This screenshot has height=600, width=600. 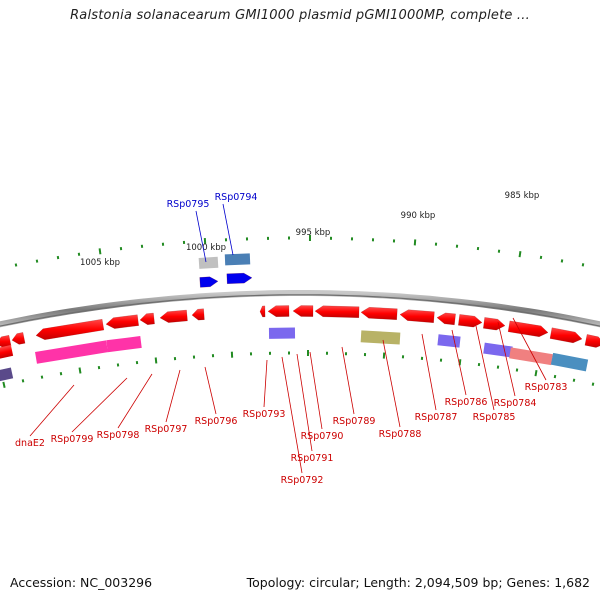 What do you see at coordinates (400, 434) in the screenshot?
I see `feature-label: RSp0788` at bounding box center [400, 434].